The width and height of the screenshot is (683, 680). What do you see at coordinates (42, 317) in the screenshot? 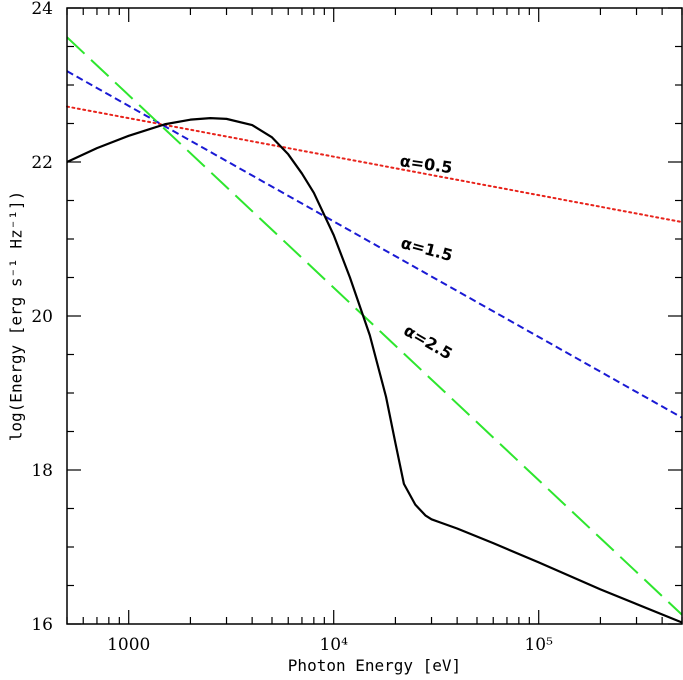
I see `y-tick-label: 20` at bounding box center [42, 317].